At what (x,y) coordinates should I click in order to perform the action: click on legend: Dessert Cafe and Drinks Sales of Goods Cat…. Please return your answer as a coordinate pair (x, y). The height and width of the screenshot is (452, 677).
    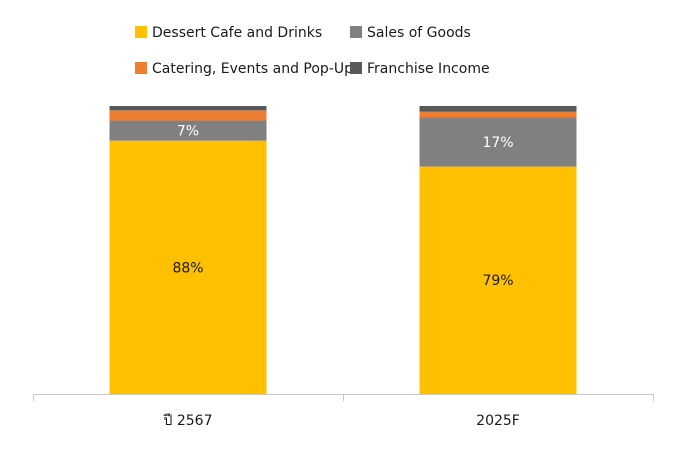
    Looking at the image, I should click on (312, 51).